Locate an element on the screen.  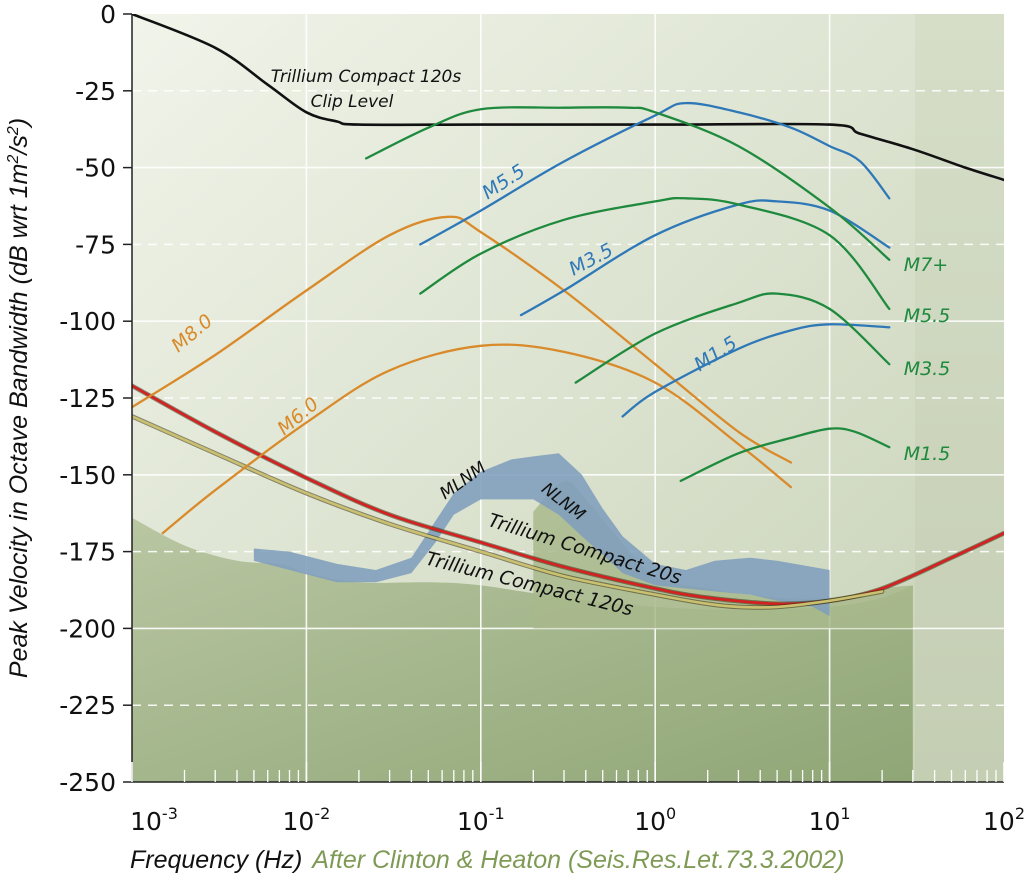
x-tick-label: 10⁻¹ is located at coordinates (481, 820).